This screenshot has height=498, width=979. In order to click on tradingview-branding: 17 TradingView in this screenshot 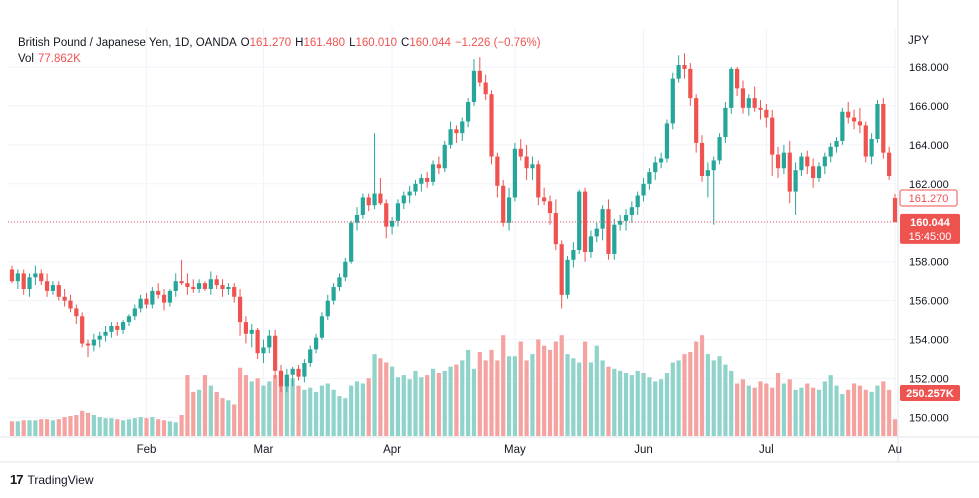, I will do `click(52, 479)`.